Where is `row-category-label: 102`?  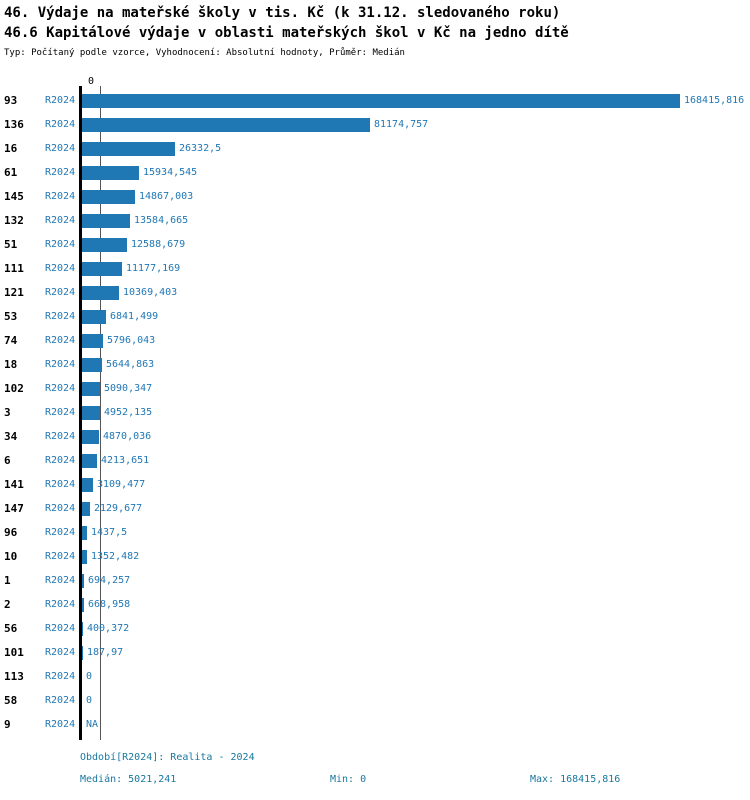 row-category-label: 102 is located at coordinates (14, 388).